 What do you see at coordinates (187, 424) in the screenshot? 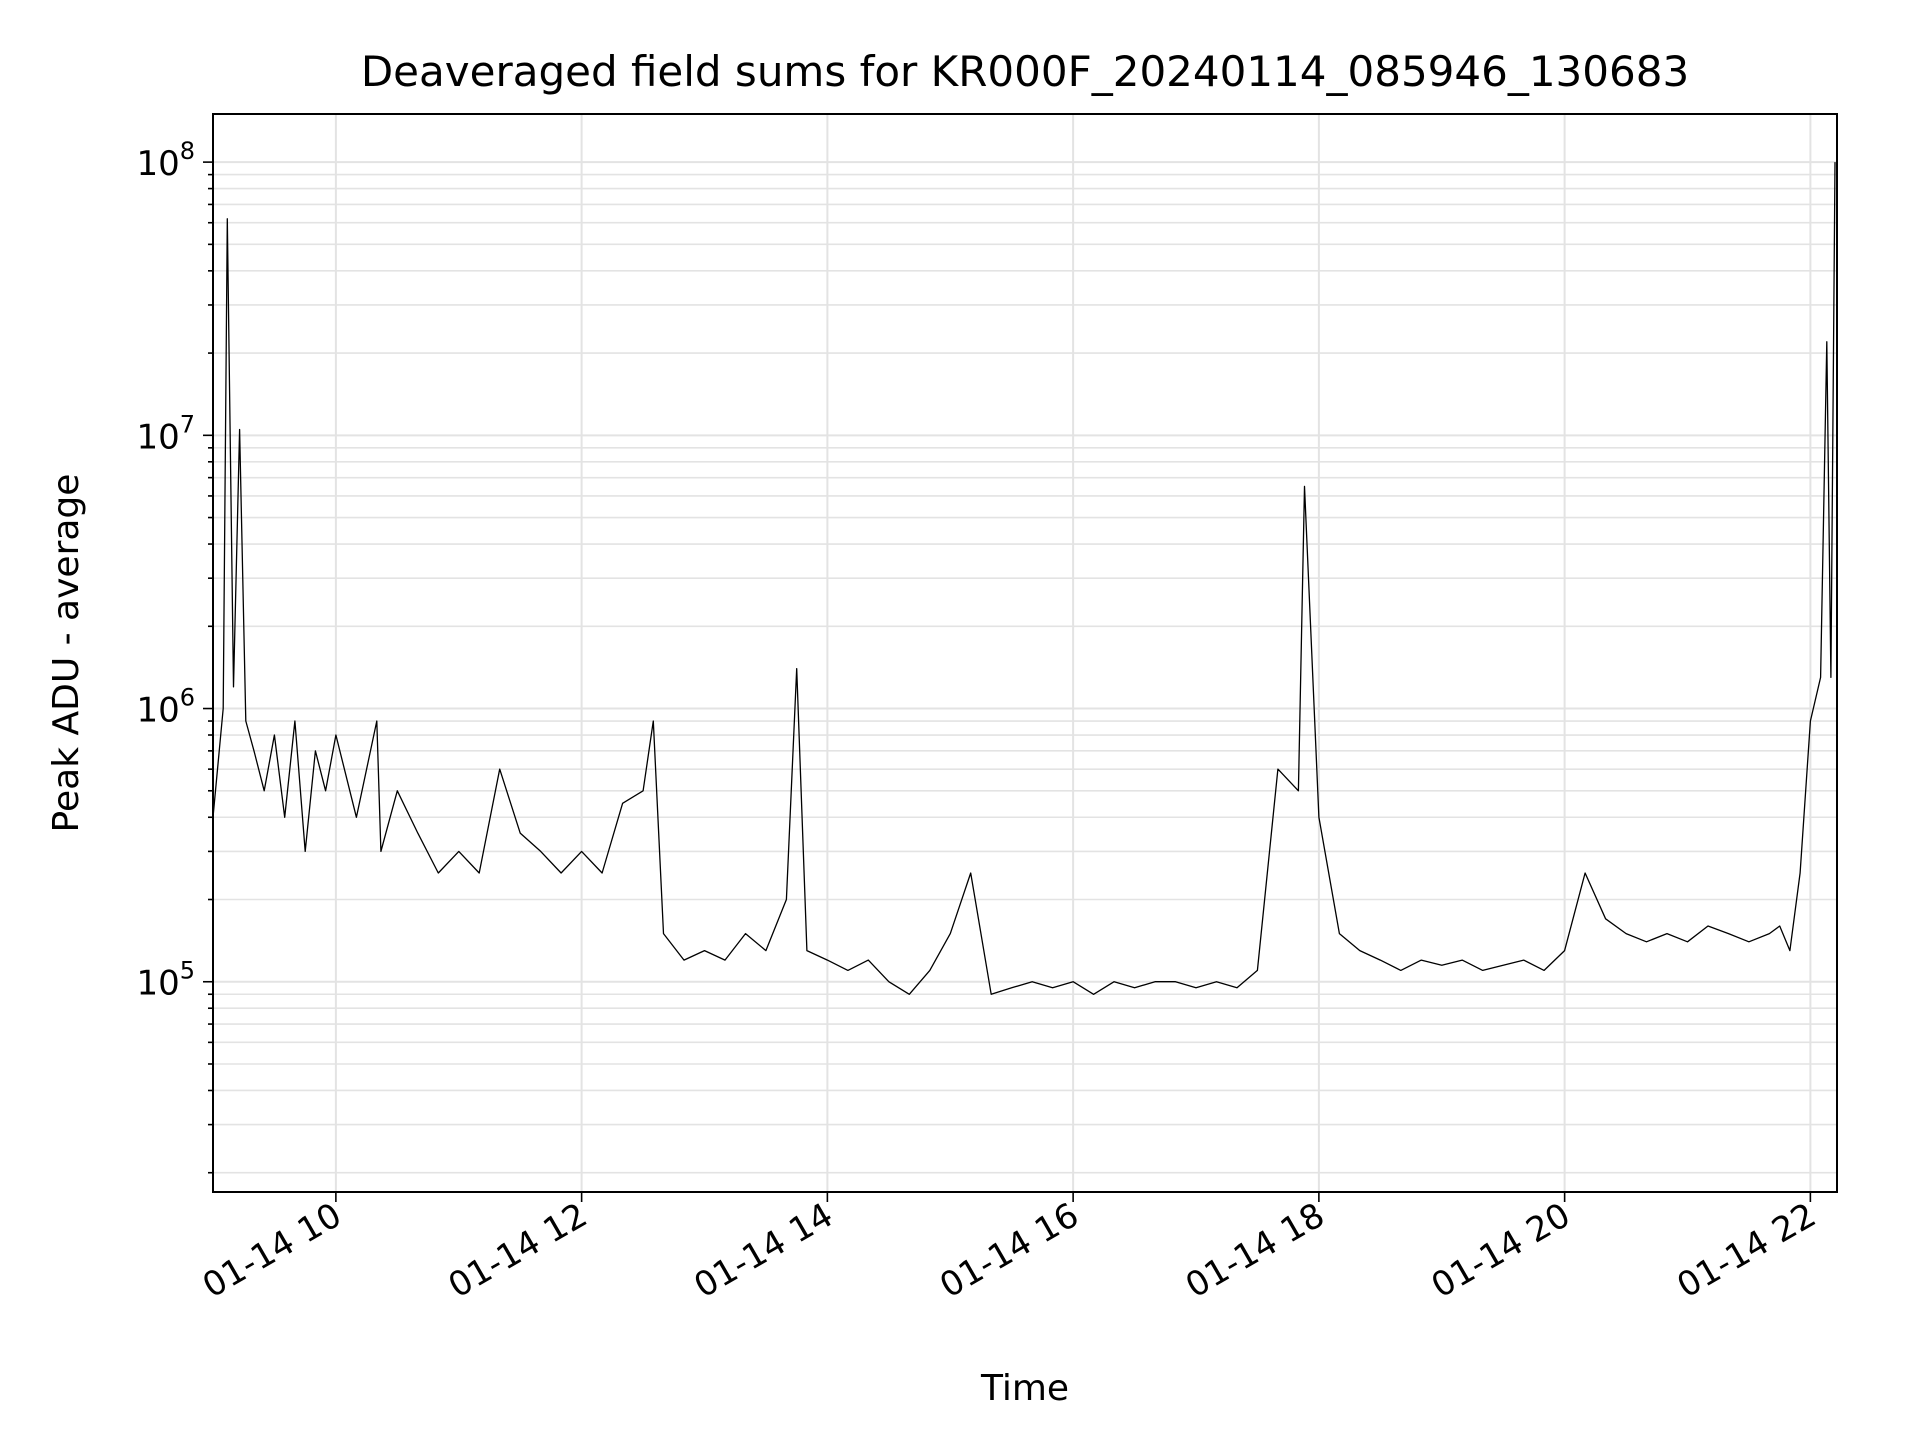
I see `y-tick-label-exponent: 7` at bounding box center [187, 424].